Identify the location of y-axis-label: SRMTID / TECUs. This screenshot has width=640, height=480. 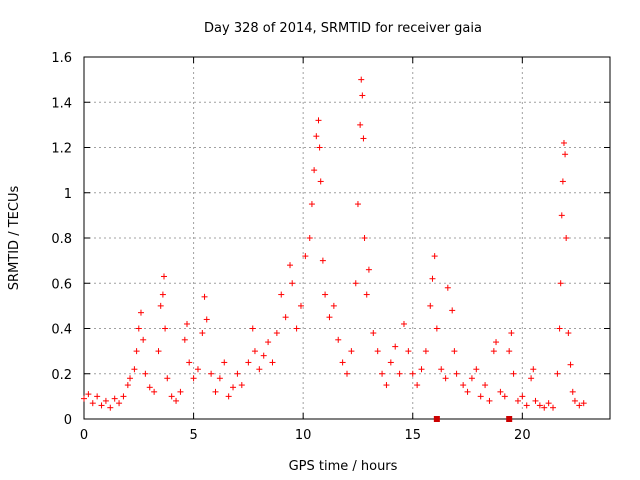
(14, 238).